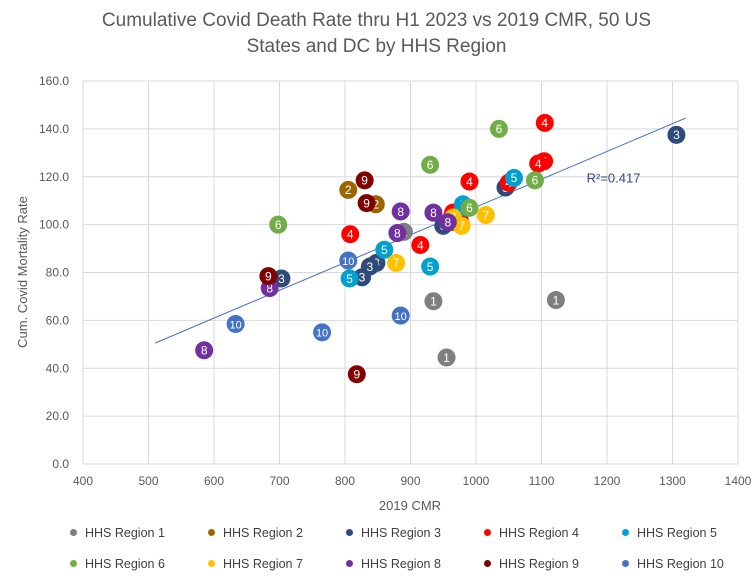 Image resolution: width=753 pixels, height=587 pixels. What do you see at coordinates (263, 533) in the screenshot?
I see `legend-label: HHS Region 2` at bounding box center [263, 533].